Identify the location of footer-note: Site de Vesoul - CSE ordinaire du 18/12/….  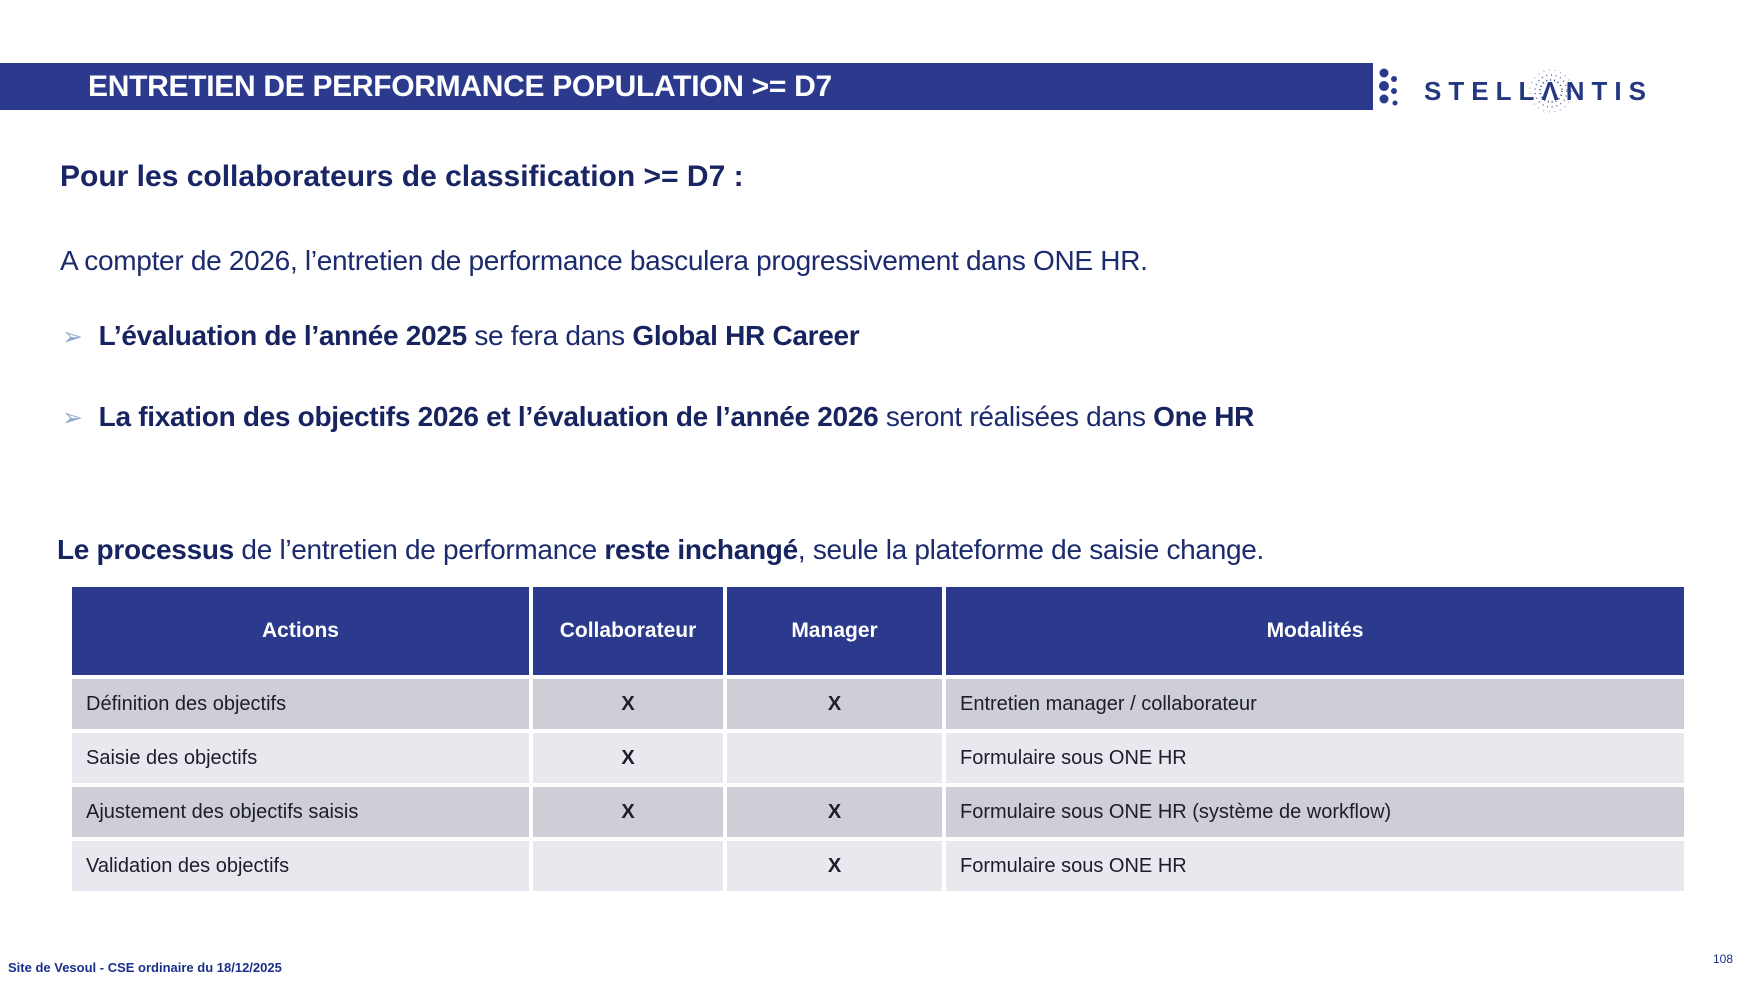
(145, 967).